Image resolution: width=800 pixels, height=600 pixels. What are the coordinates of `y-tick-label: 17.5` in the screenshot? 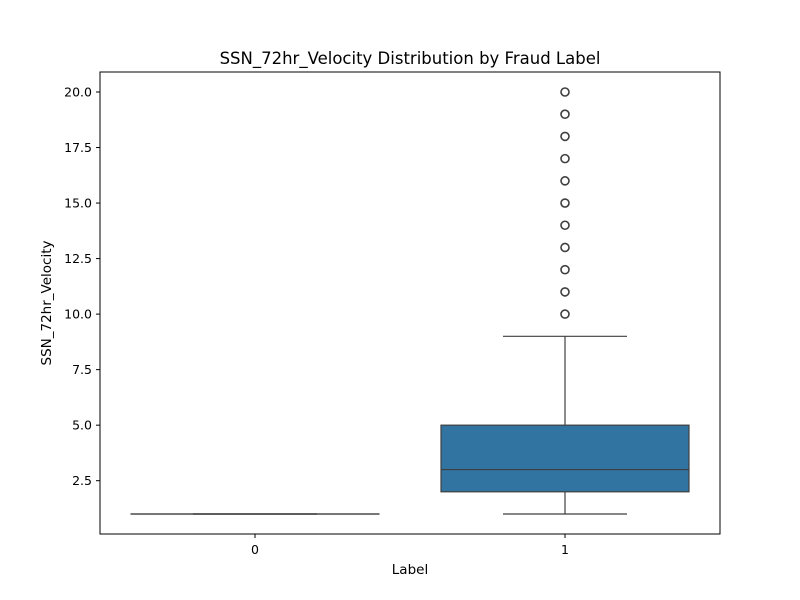 It's located at (78, 147).